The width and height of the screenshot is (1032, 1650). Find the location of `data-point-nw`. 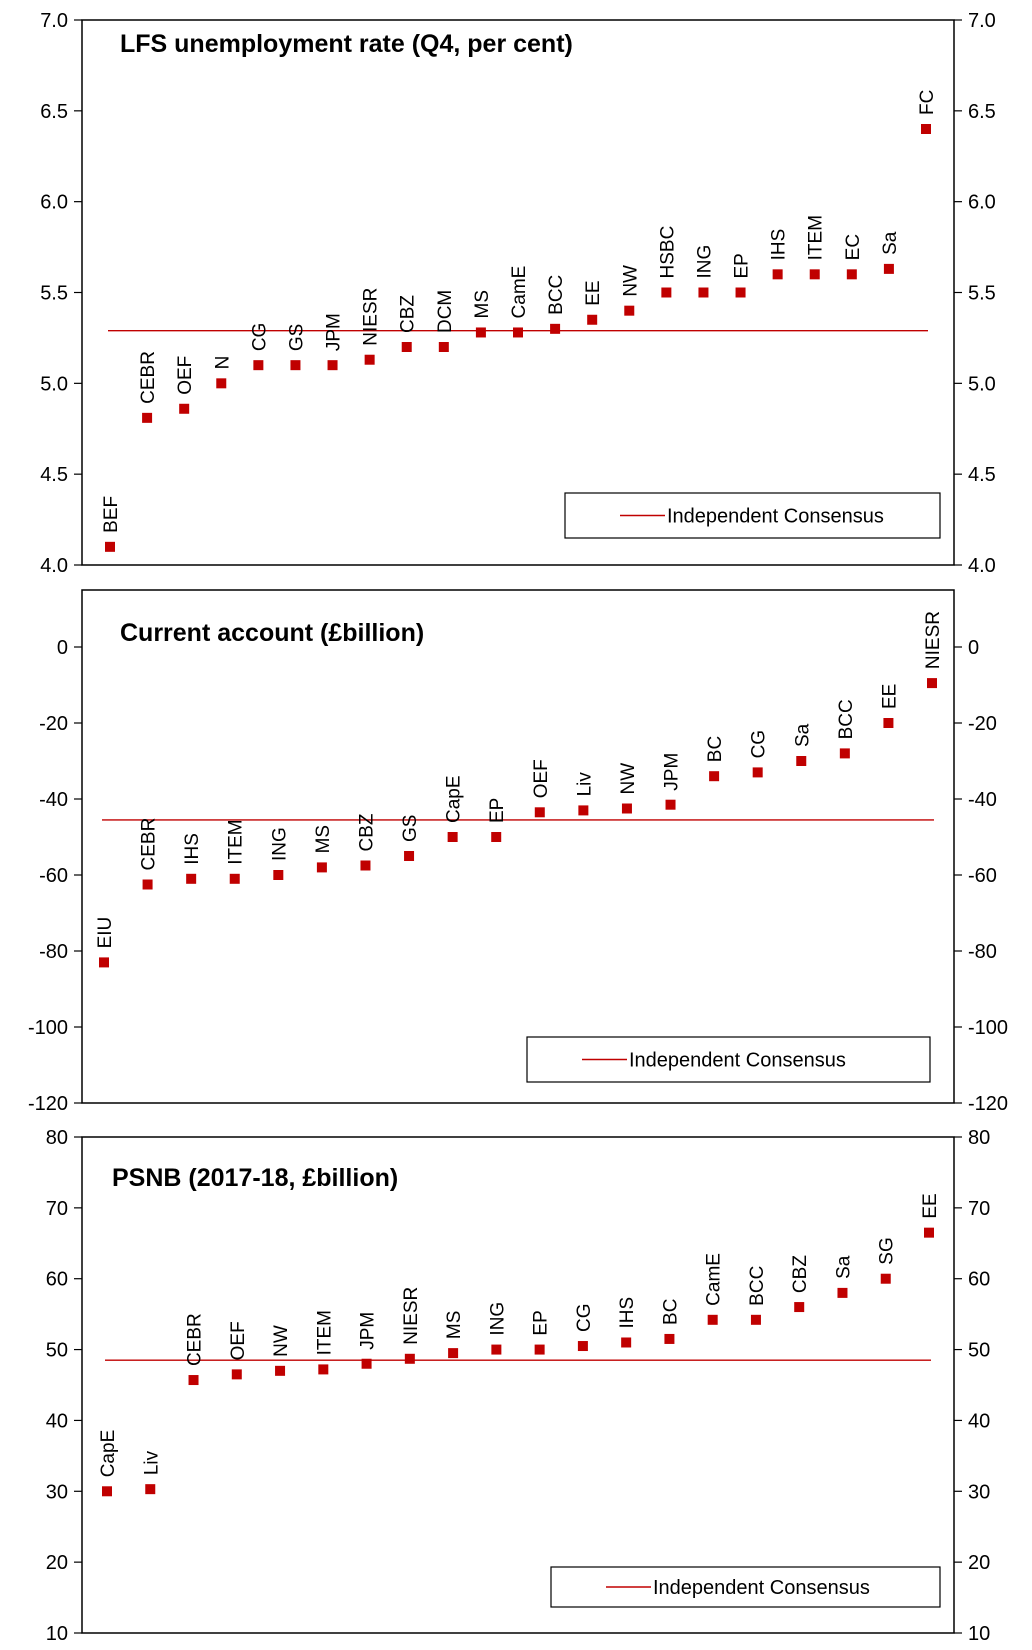

data-point-nw is located at coordinates (626, 808).